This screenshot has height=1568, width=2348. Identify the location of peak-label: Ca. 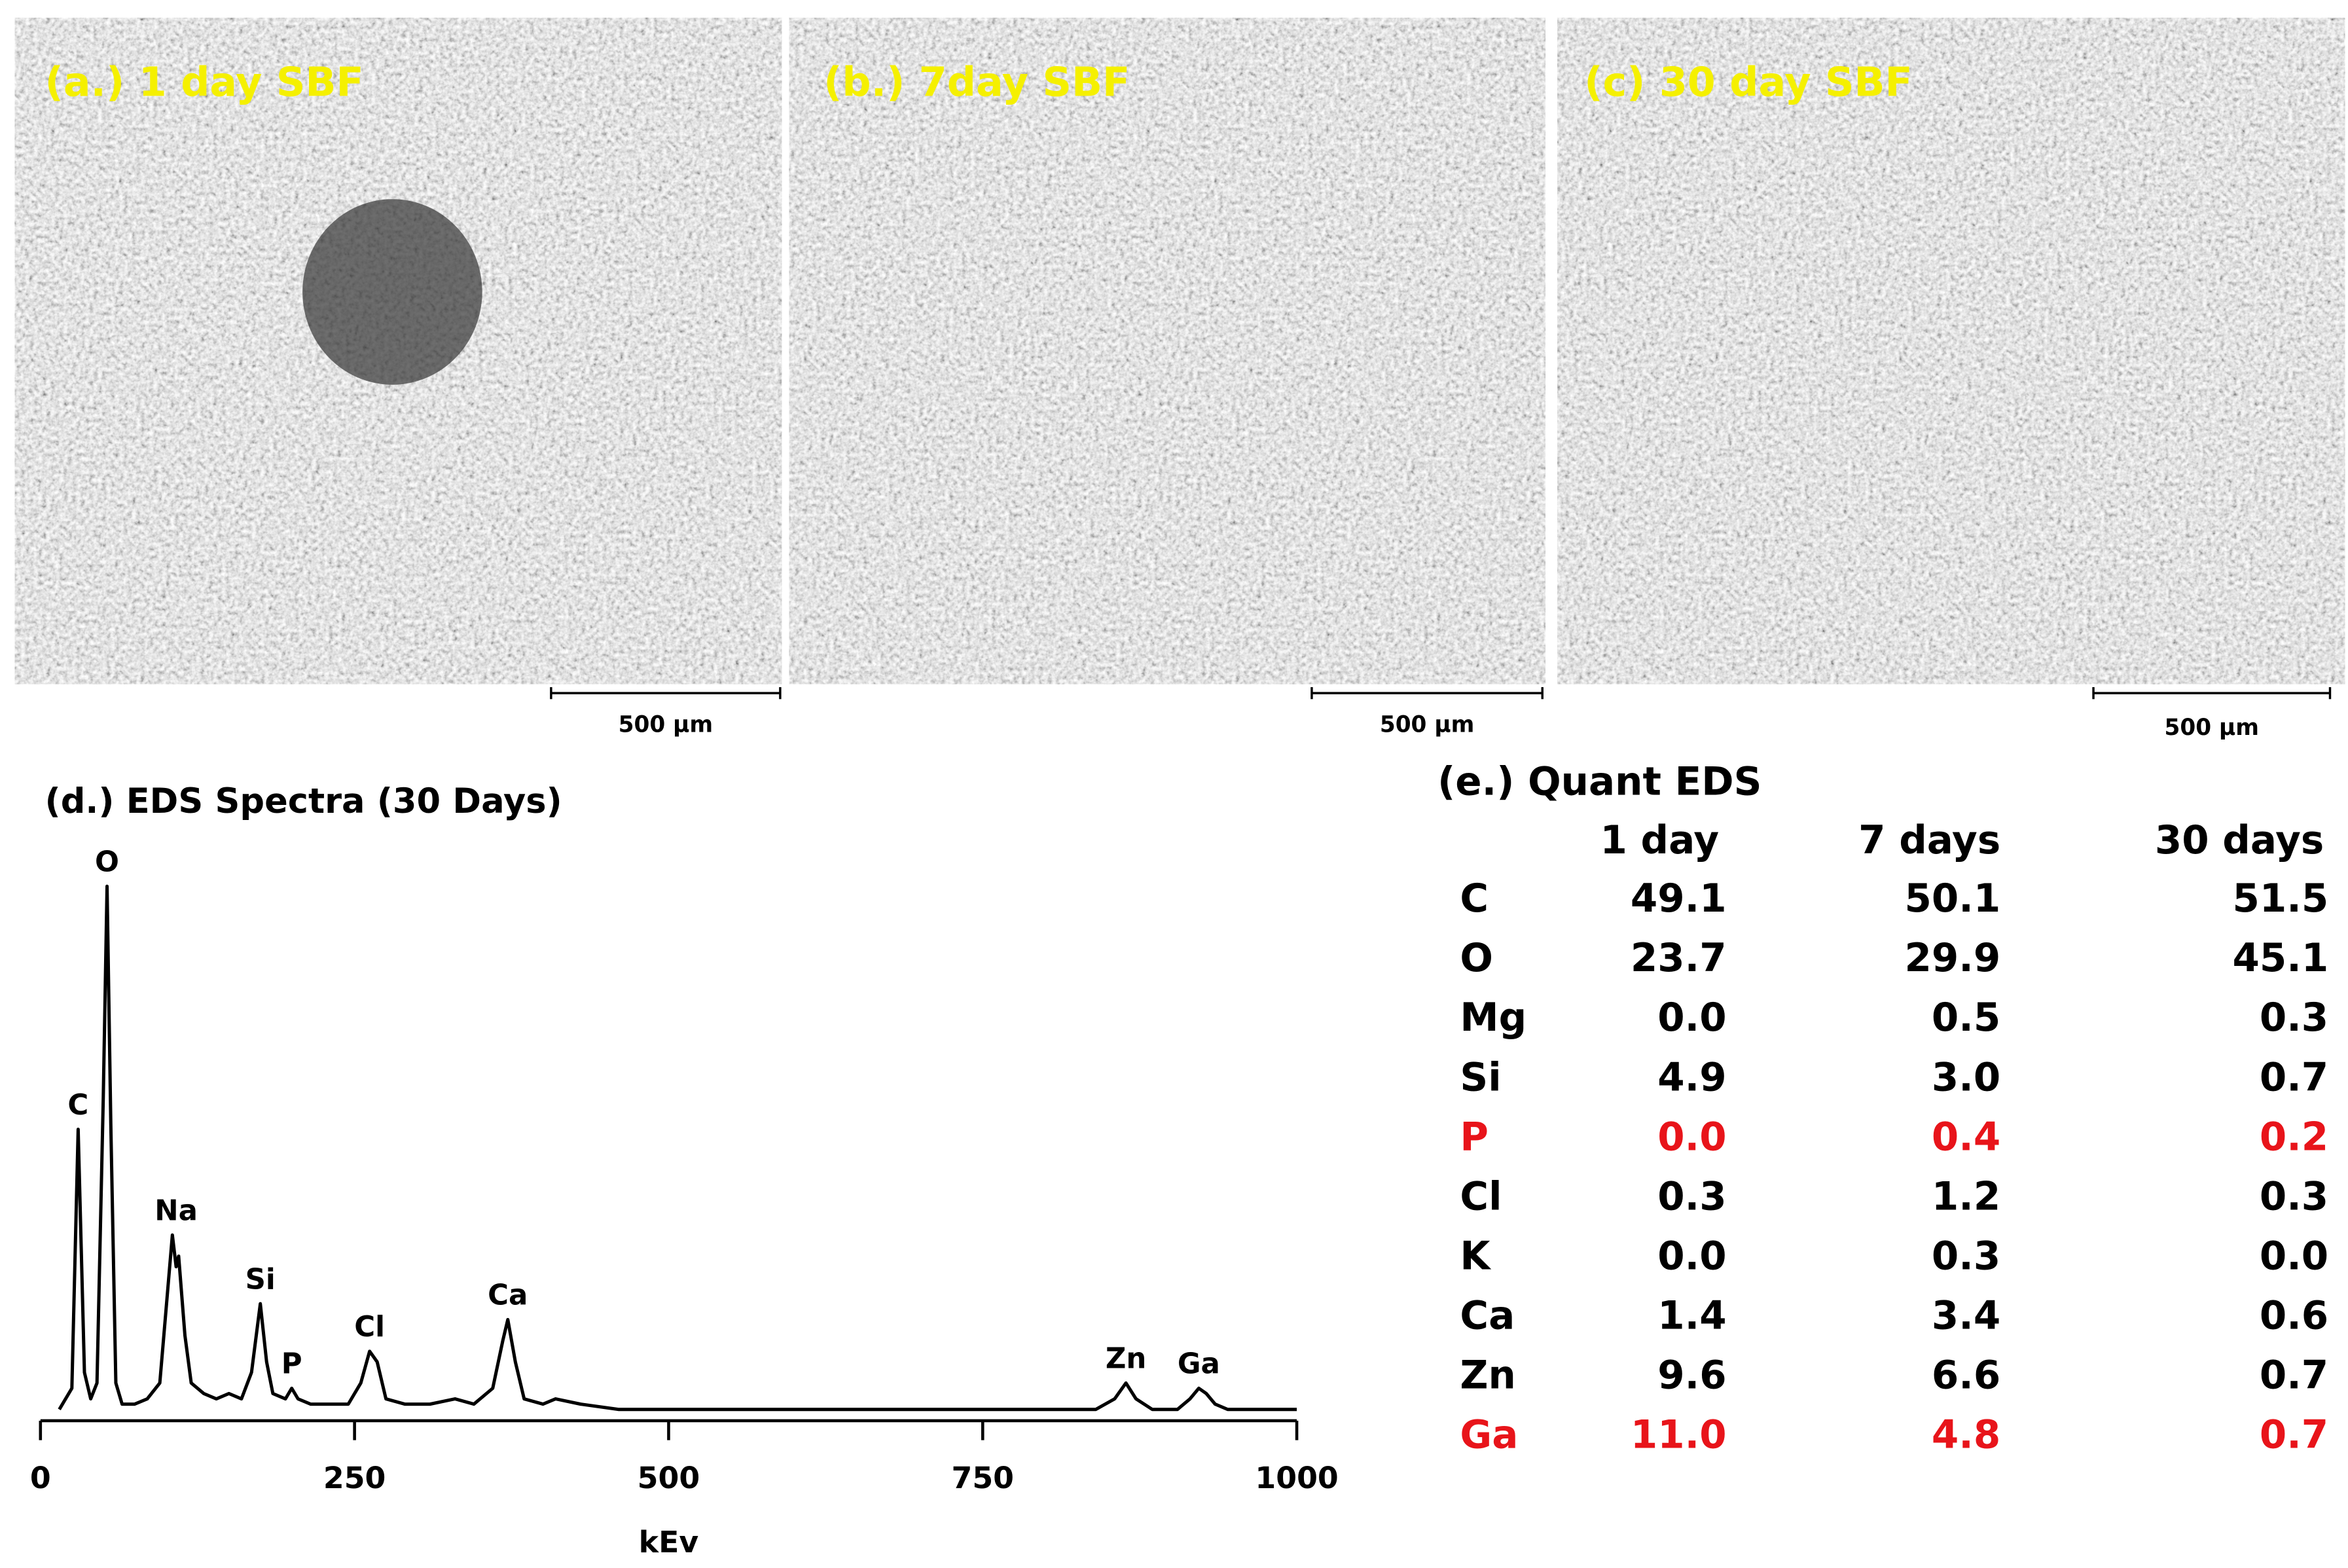
(508, 1295).